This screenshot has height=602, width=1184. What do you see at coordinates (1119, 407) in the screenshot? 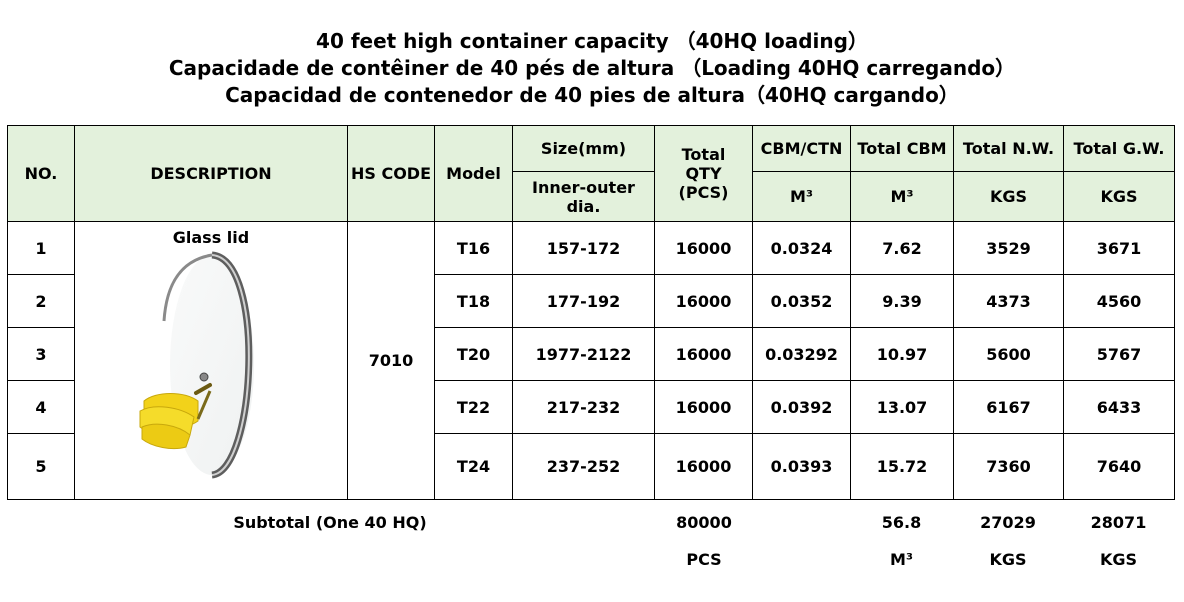
I see `cell-total-gw: 6433` at bounding box center [1119, 407].